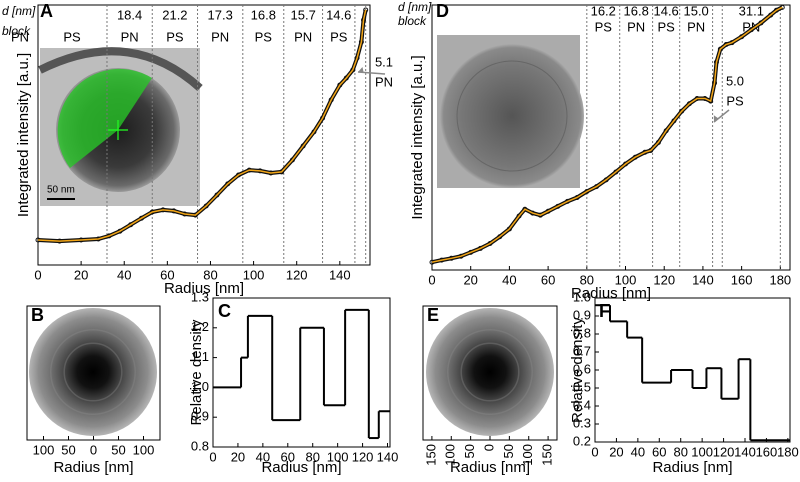 Image resolution: width=800 pixels, height=482 pixels. I want to click on segment-thickness: 15.0, so click(695, 10).